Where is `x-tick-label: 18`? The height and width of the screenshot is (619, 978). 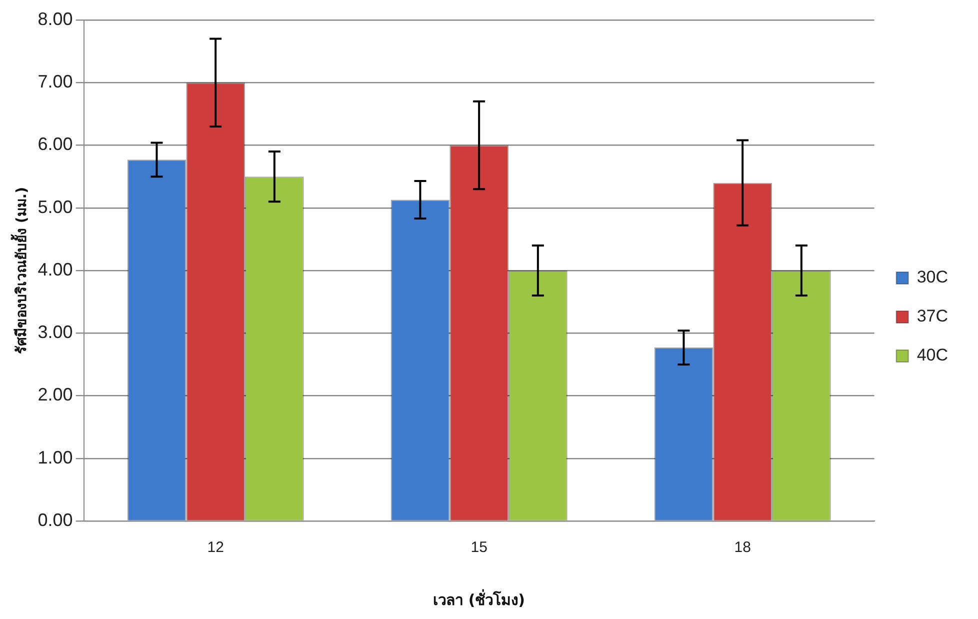 x-tick-label: 18 is located at coordinates (742, 547).